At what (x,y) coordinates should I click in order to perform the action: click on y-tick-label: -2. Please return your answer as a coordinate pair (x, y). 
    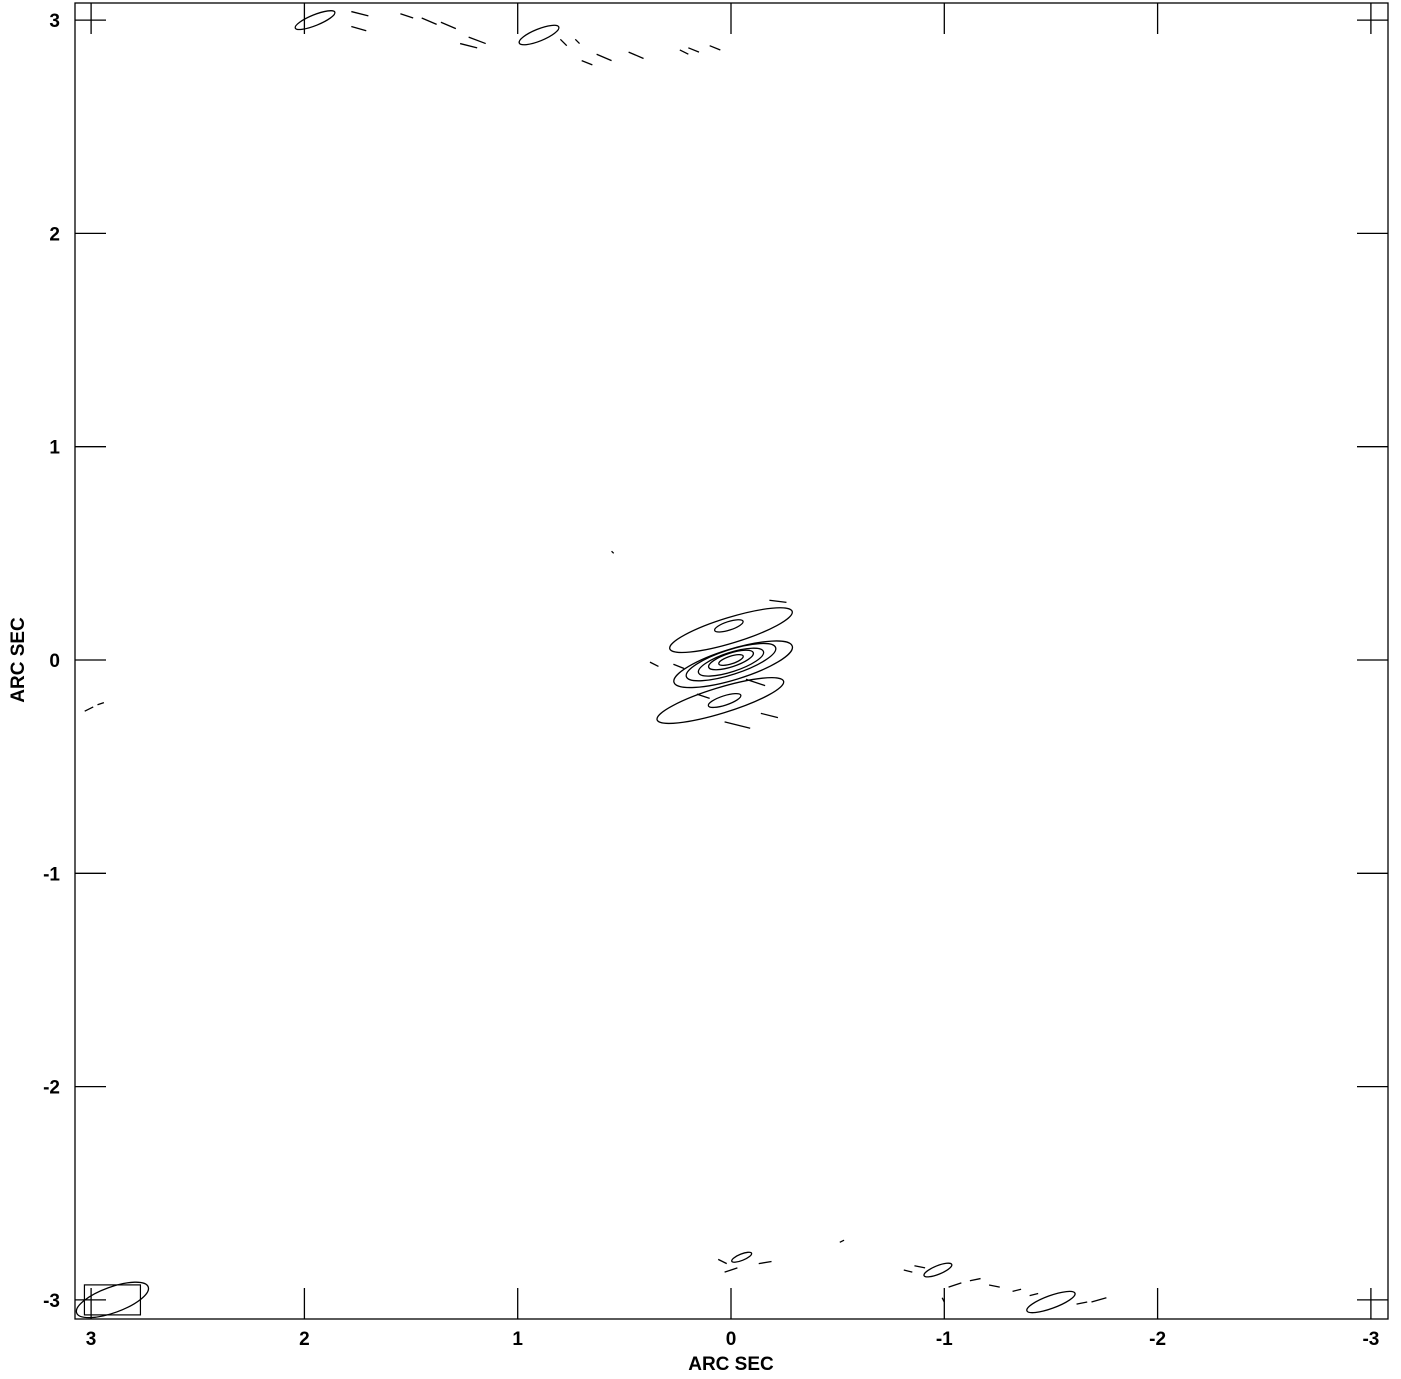
    Looking at the image, I should click on (51, 1088).